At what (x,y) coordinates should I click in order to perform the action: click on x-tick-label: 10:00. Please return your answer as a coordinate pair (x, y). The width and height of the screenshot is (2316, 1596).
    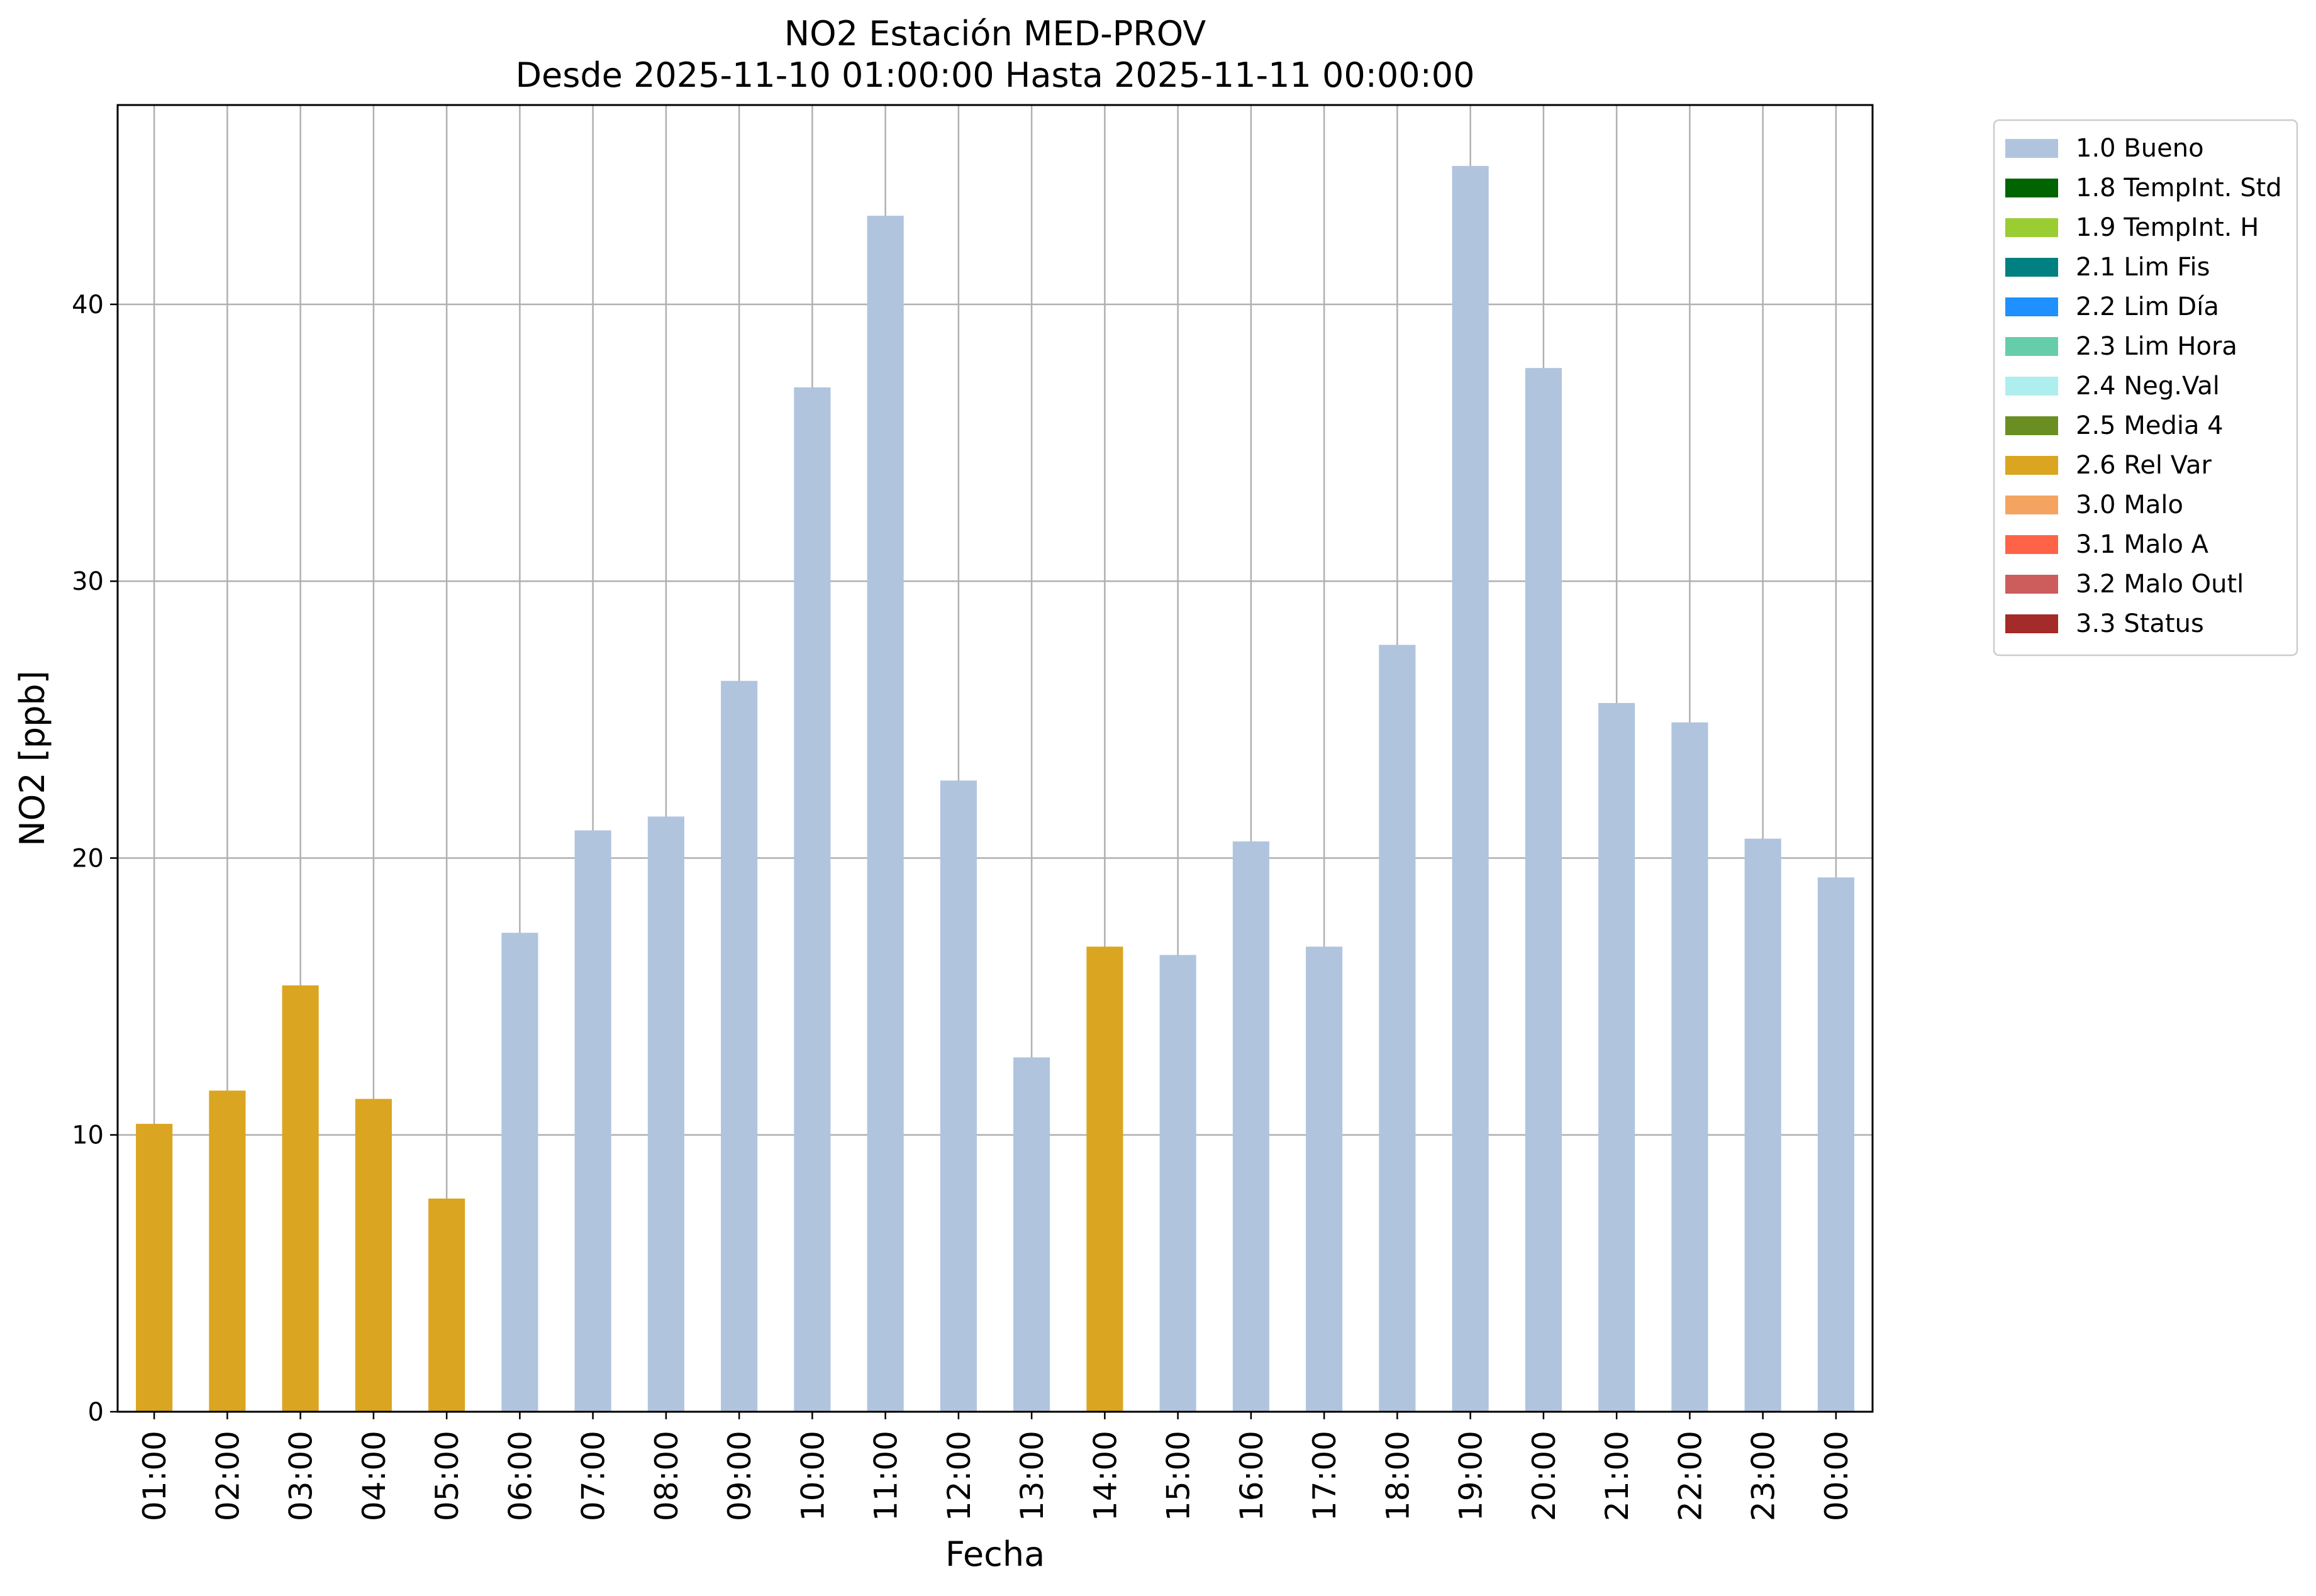
    Looking at the image, I should click on (812, 1476).